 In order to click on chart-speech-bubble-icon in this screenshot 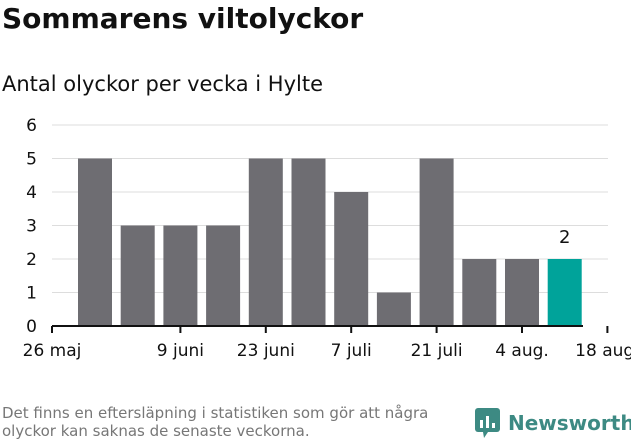, I will do `click(487, 423)`.